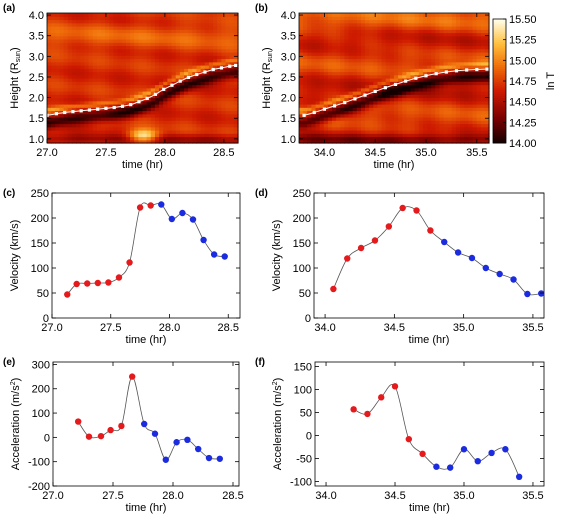  I want to click on x-tick-label: 34.5, so click(374, 153).